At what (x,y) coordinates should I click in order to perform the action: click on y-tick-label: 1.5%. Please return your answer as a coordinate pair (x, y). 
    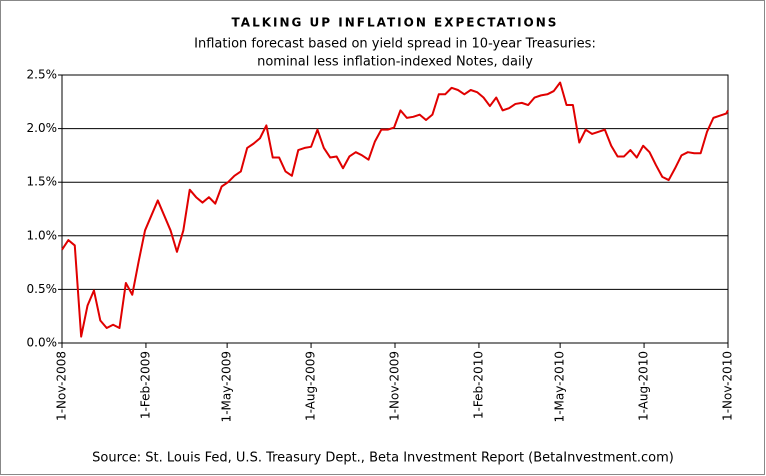
    Looking at the image, I should click on (42, 182).